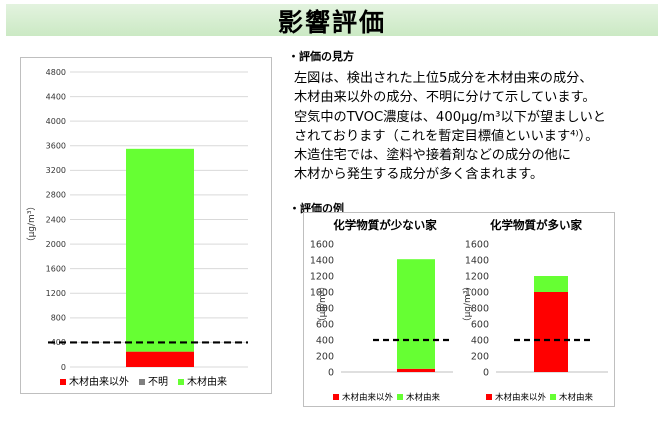 This screenshot has height=425, width=664. I want to click on chart-title: 化学物質が多い家, so click(536, 225).